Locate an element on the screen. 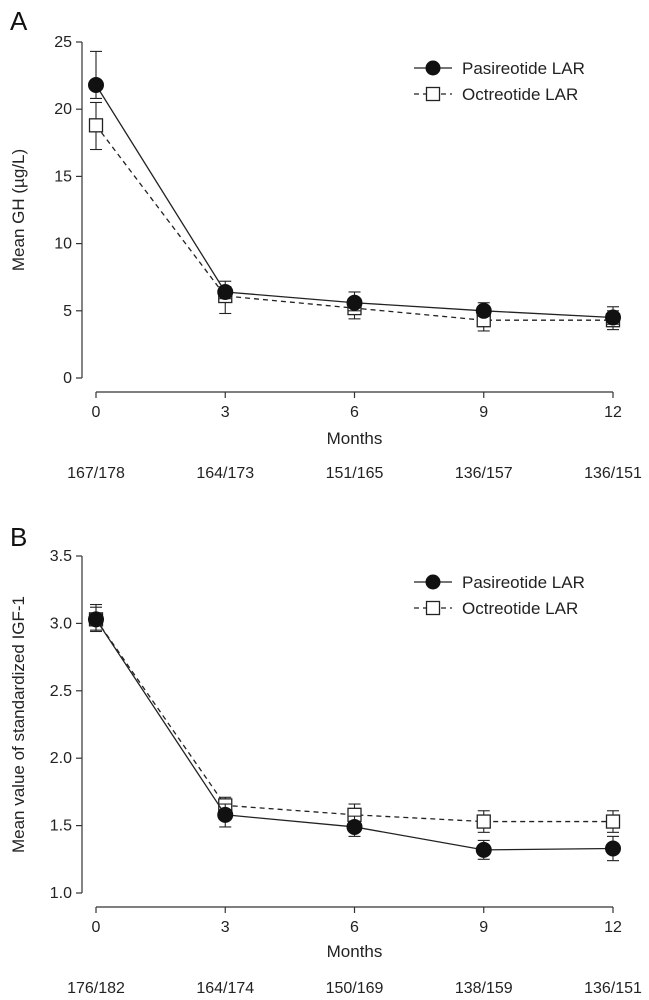  n-at-risk-label: 164/174 is located at coordinates (225, 988).